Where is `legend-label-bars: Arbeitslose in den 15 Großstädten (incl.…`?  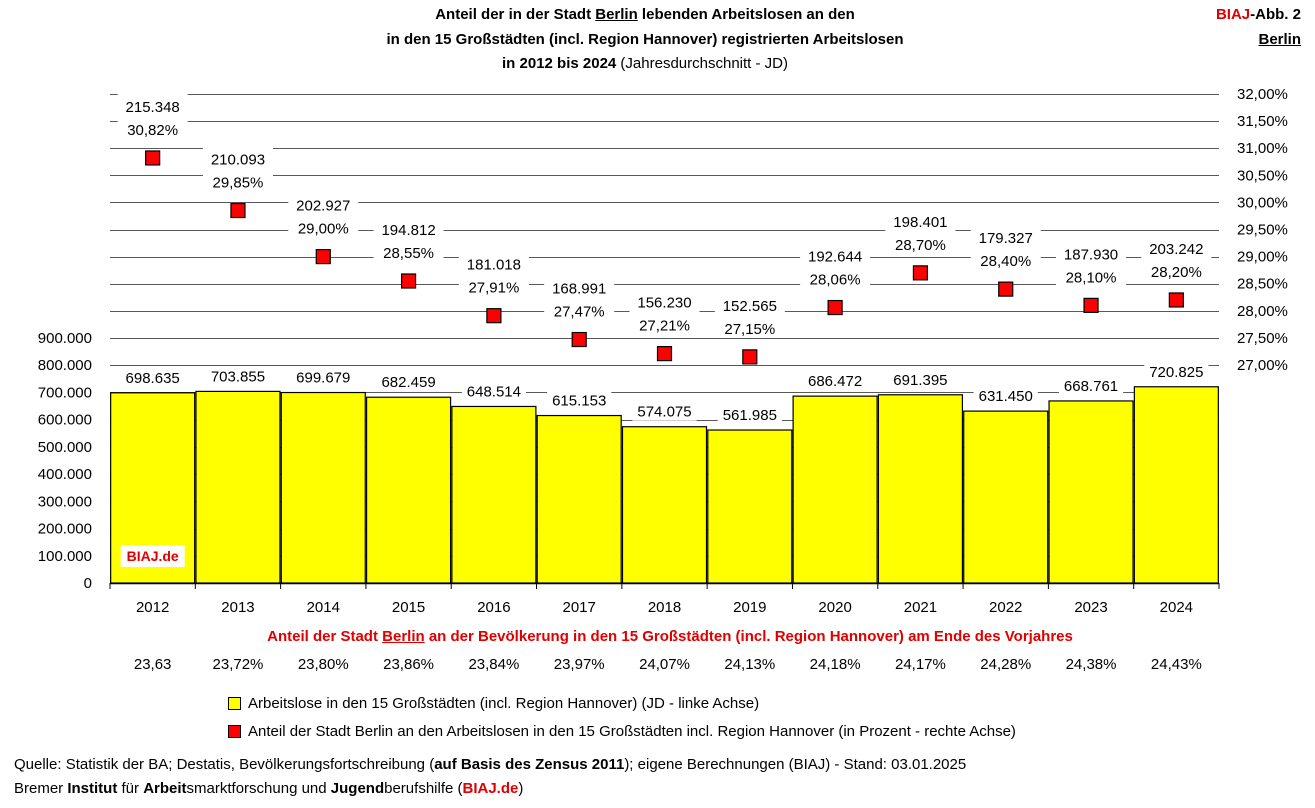
legend-label-bars: Arbeitslose in den 15 Großstädten (incl.… is located at coordinates (504, 703).